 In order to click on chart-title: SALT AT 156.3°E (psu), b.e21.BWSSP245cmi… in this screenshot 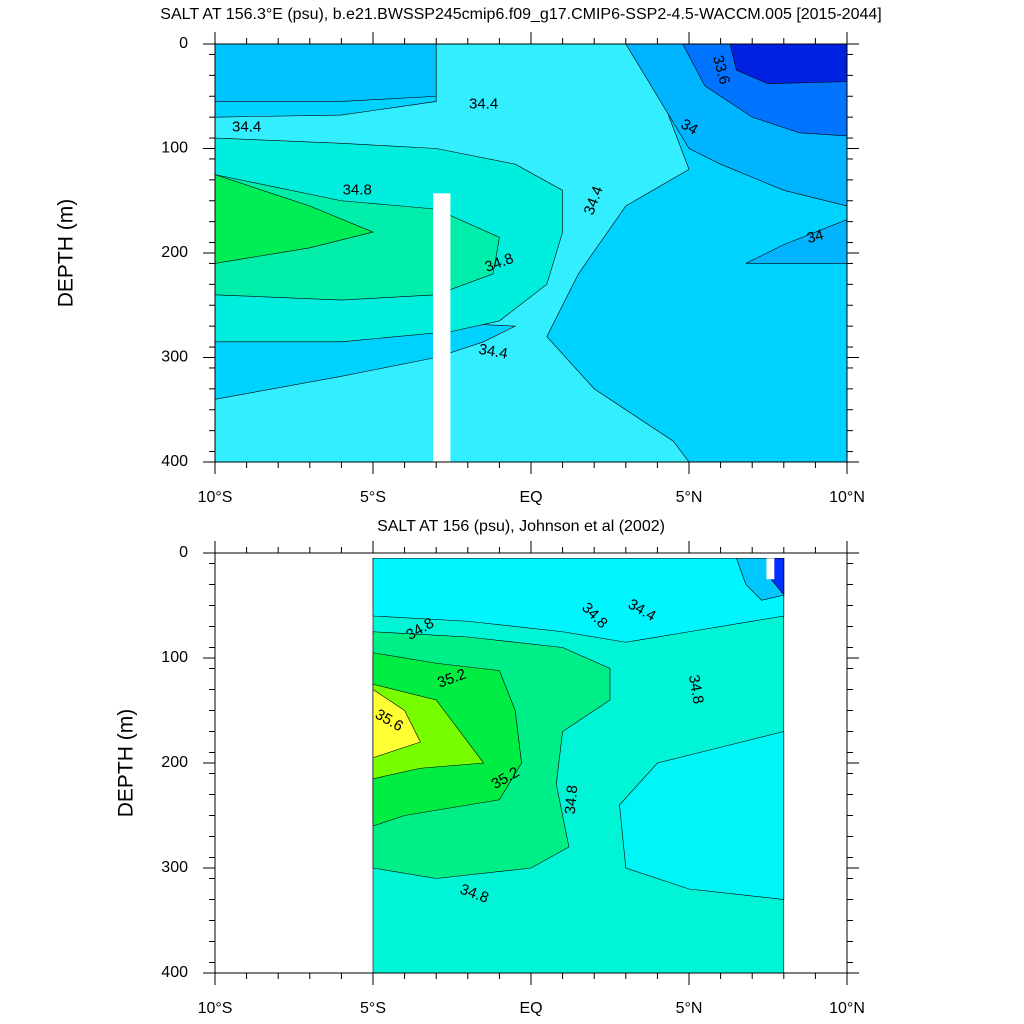, I will do `click(520, 14)`.